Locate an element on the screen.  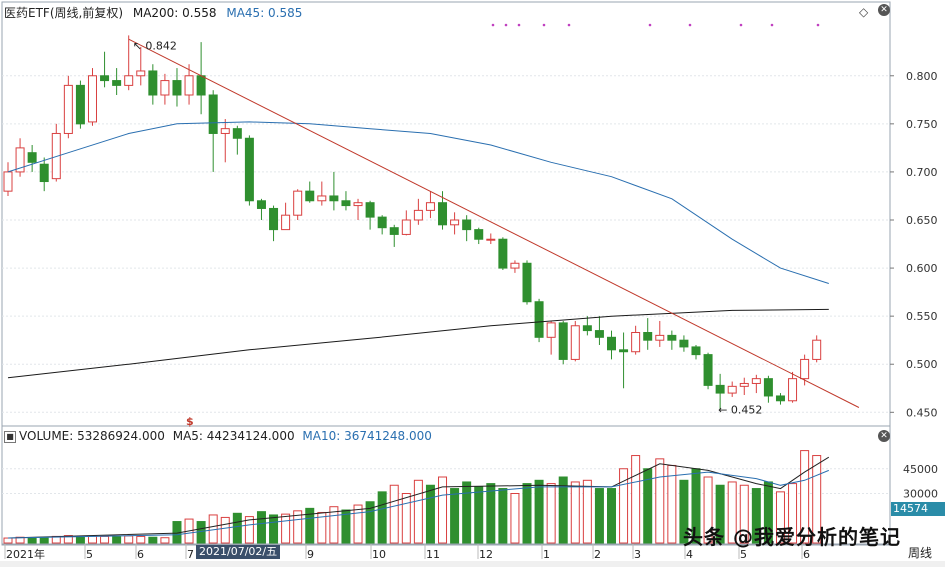
volume-tick-label: 30000 is located at coordinates (920, 494).